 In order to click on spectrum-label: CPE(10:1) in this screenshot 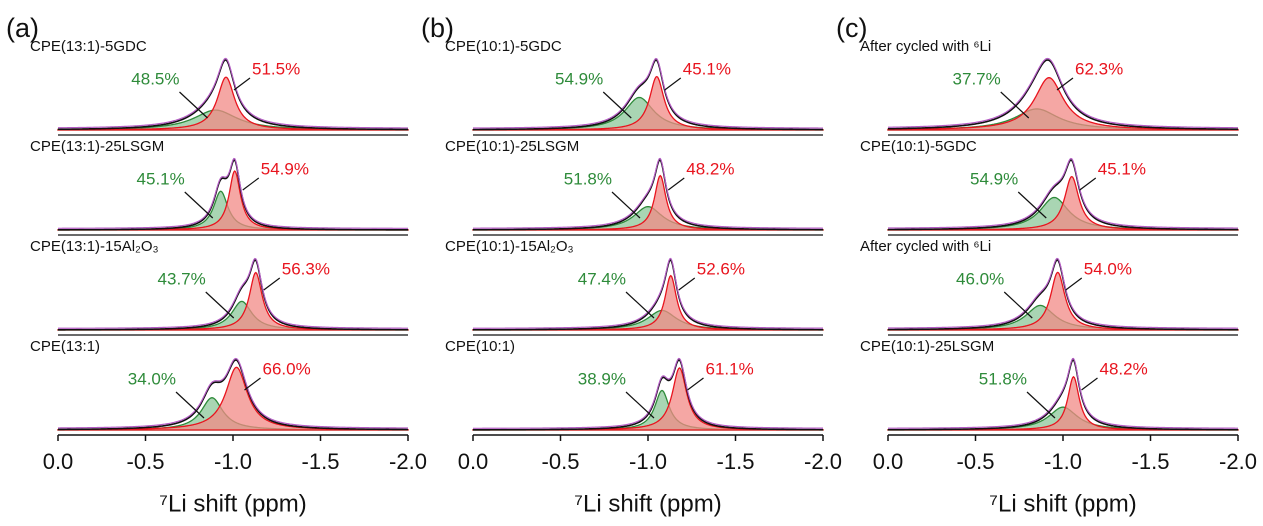, I will do `click(480, 346)`.